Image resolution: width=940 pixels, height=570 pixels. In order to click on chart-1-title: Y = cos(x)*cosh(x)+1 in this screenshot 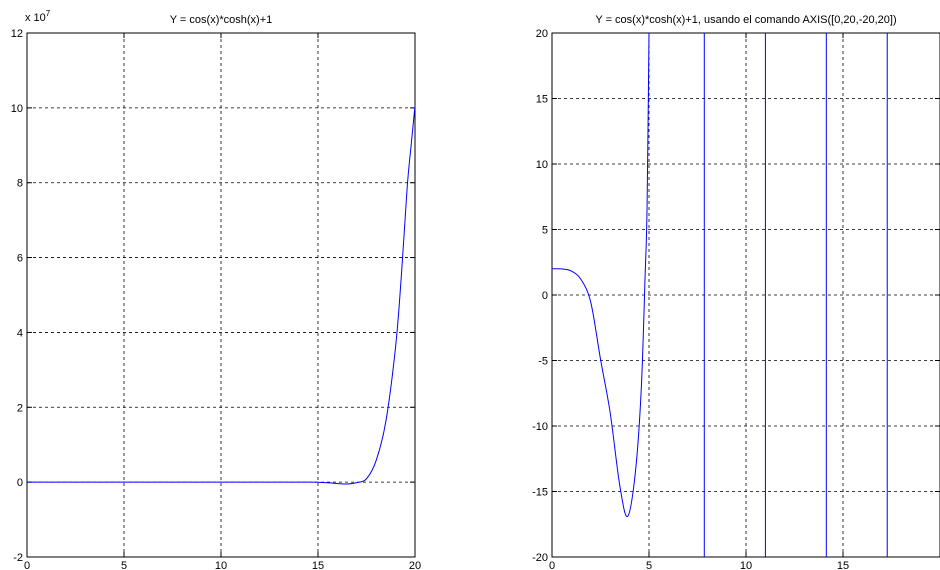, I will do `click(221, 20)`.